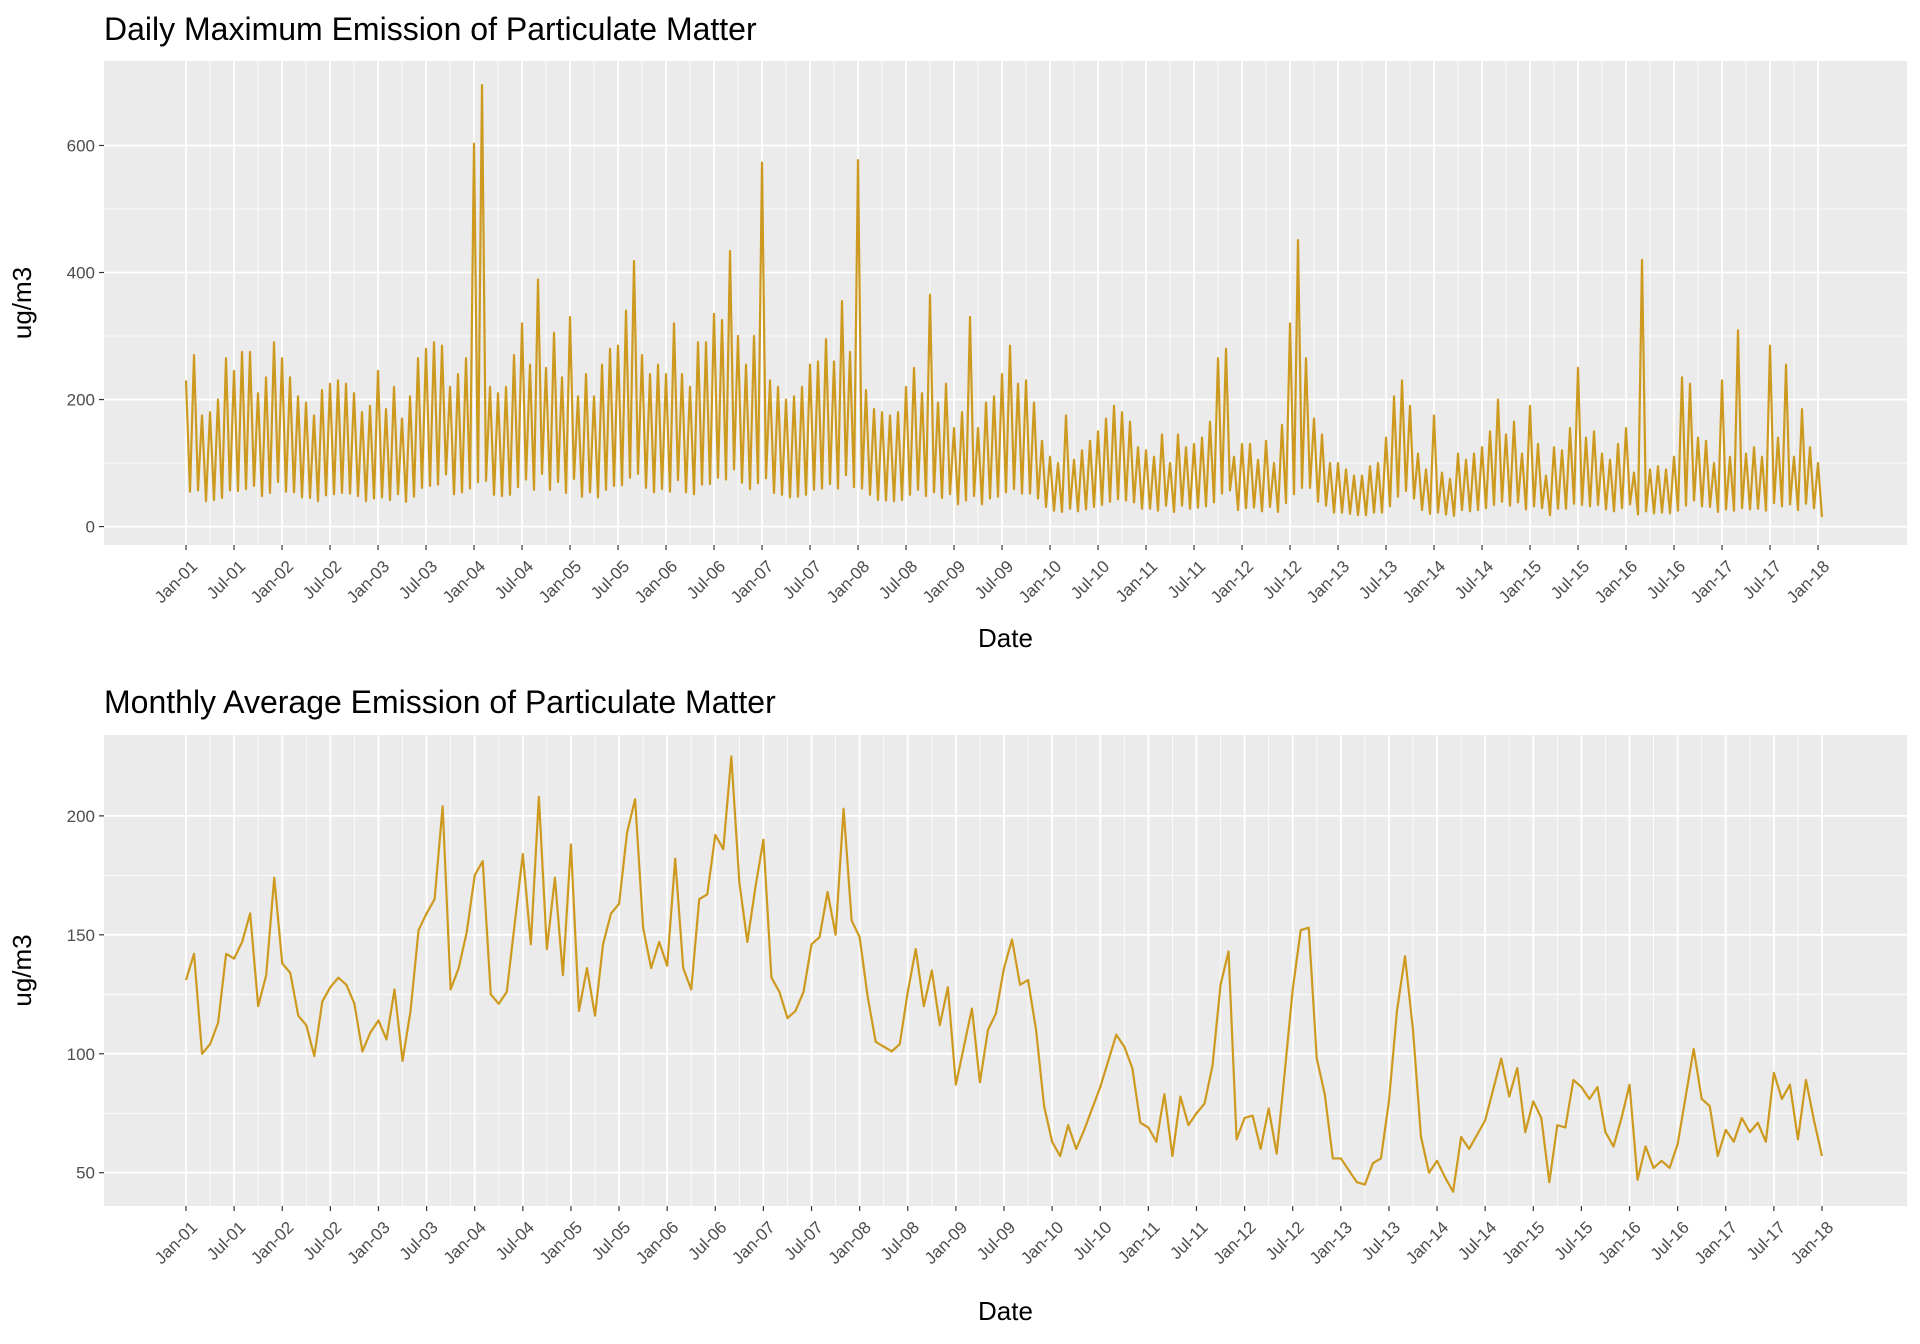 The height and width of the screenshot is (1344, 1920). Describe the element at coordinates (81, 273) in the screenshot. I see `y-tick-label: 400` at that location.